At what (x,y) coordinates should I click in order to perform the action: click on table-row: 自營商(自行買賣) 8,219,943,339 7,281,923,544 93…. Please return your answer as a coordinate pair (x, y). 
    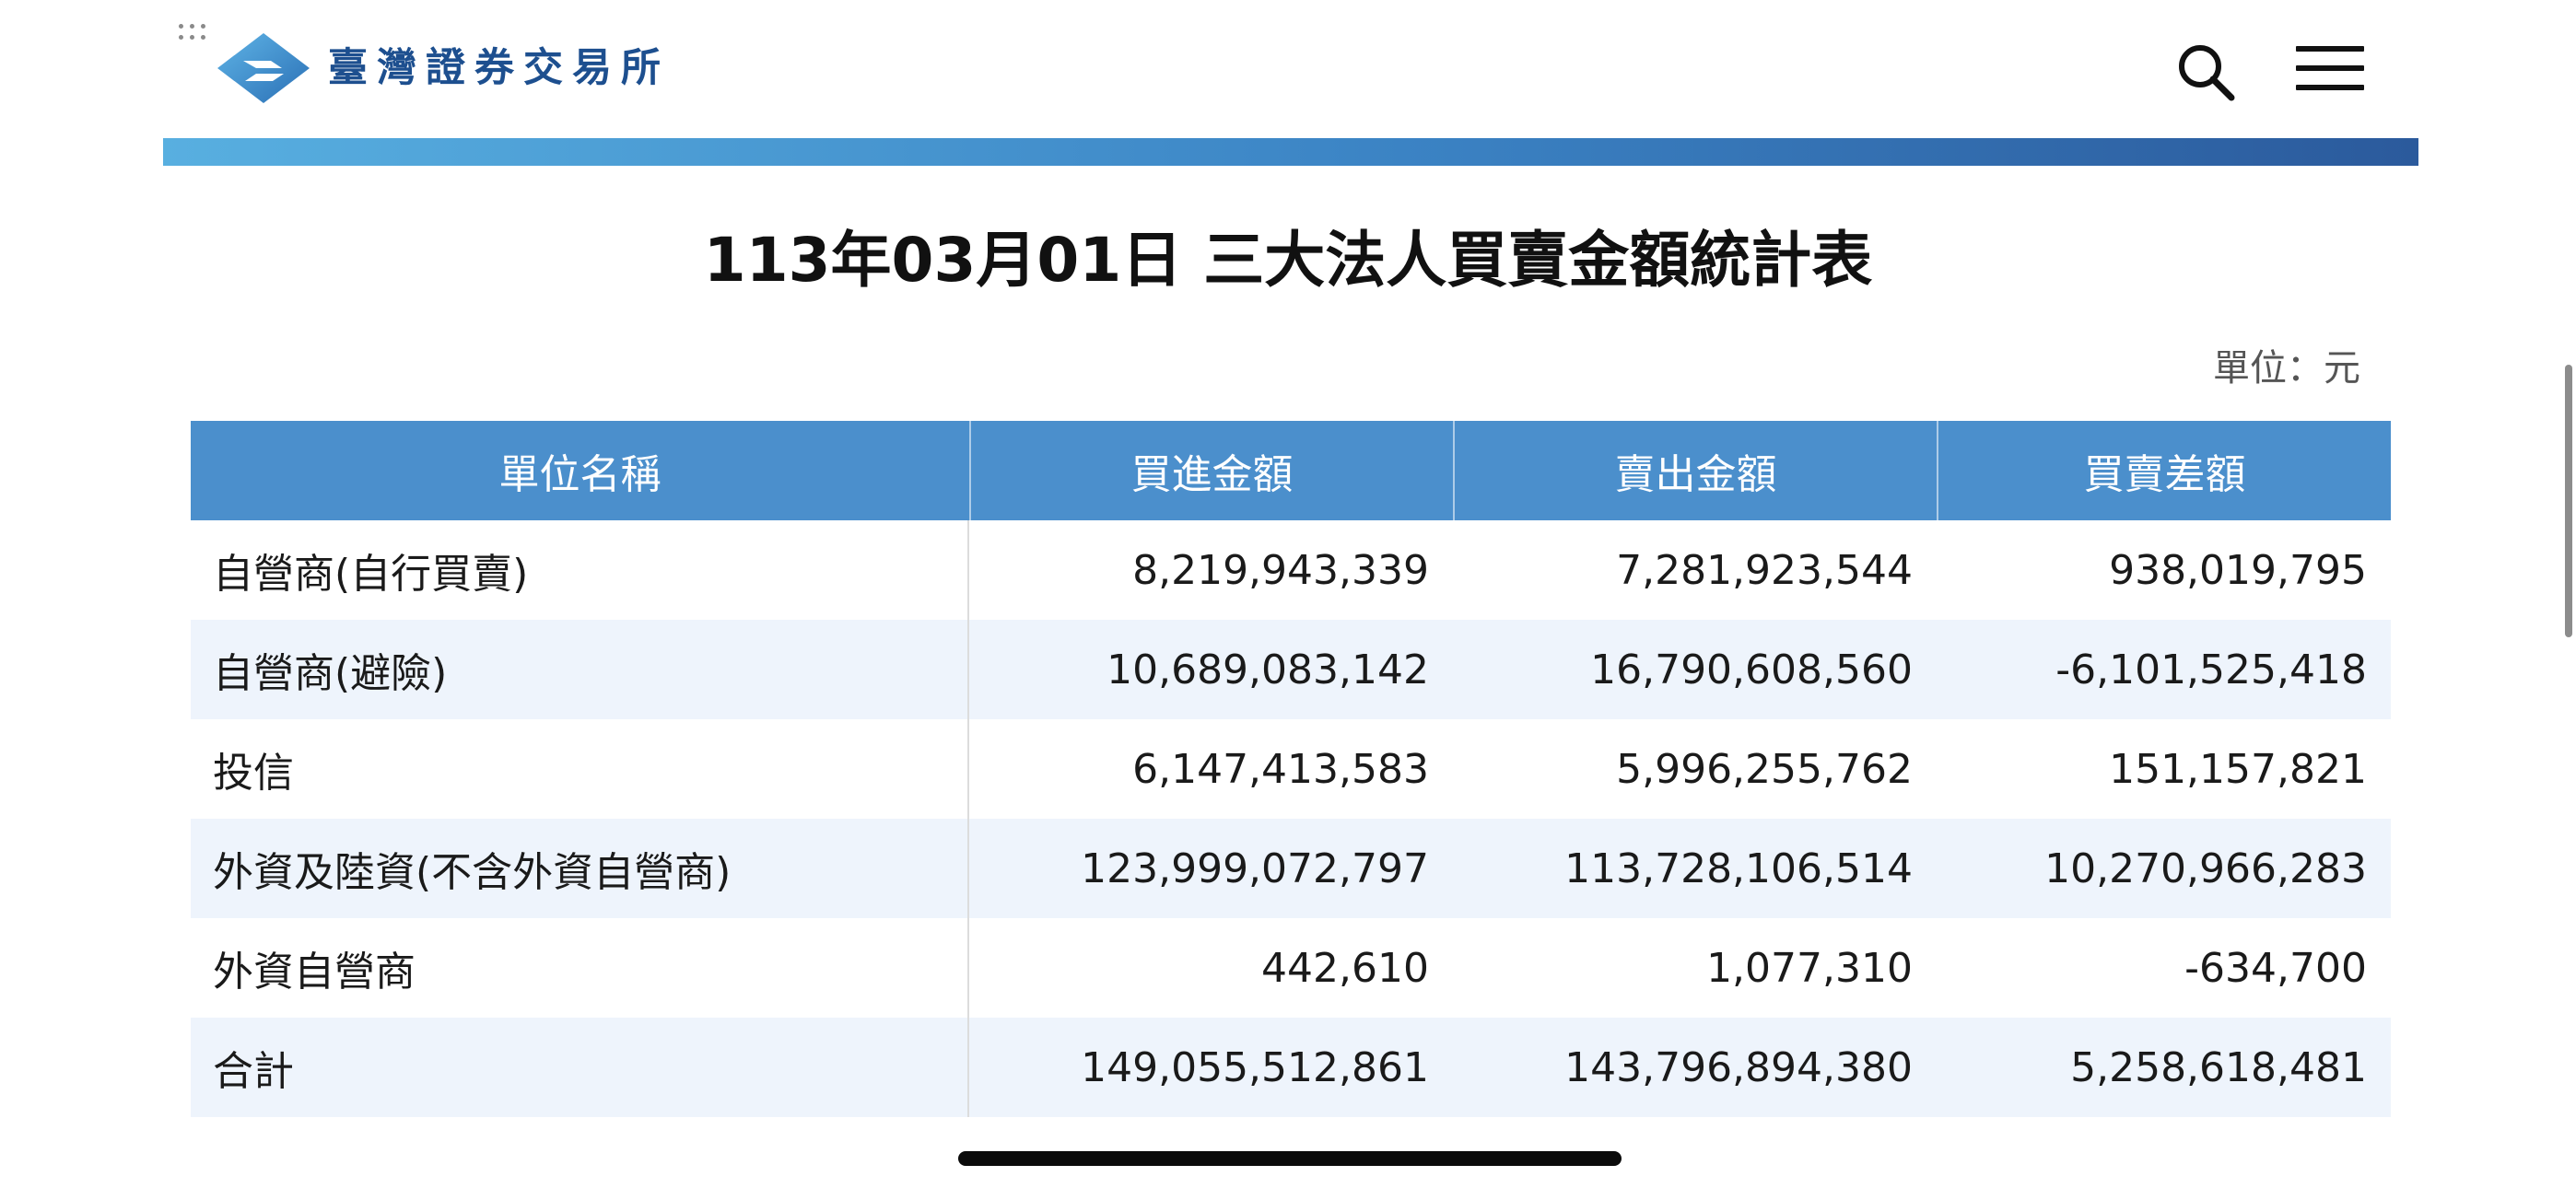
    Looking at the image, I should click on (1291, 570).